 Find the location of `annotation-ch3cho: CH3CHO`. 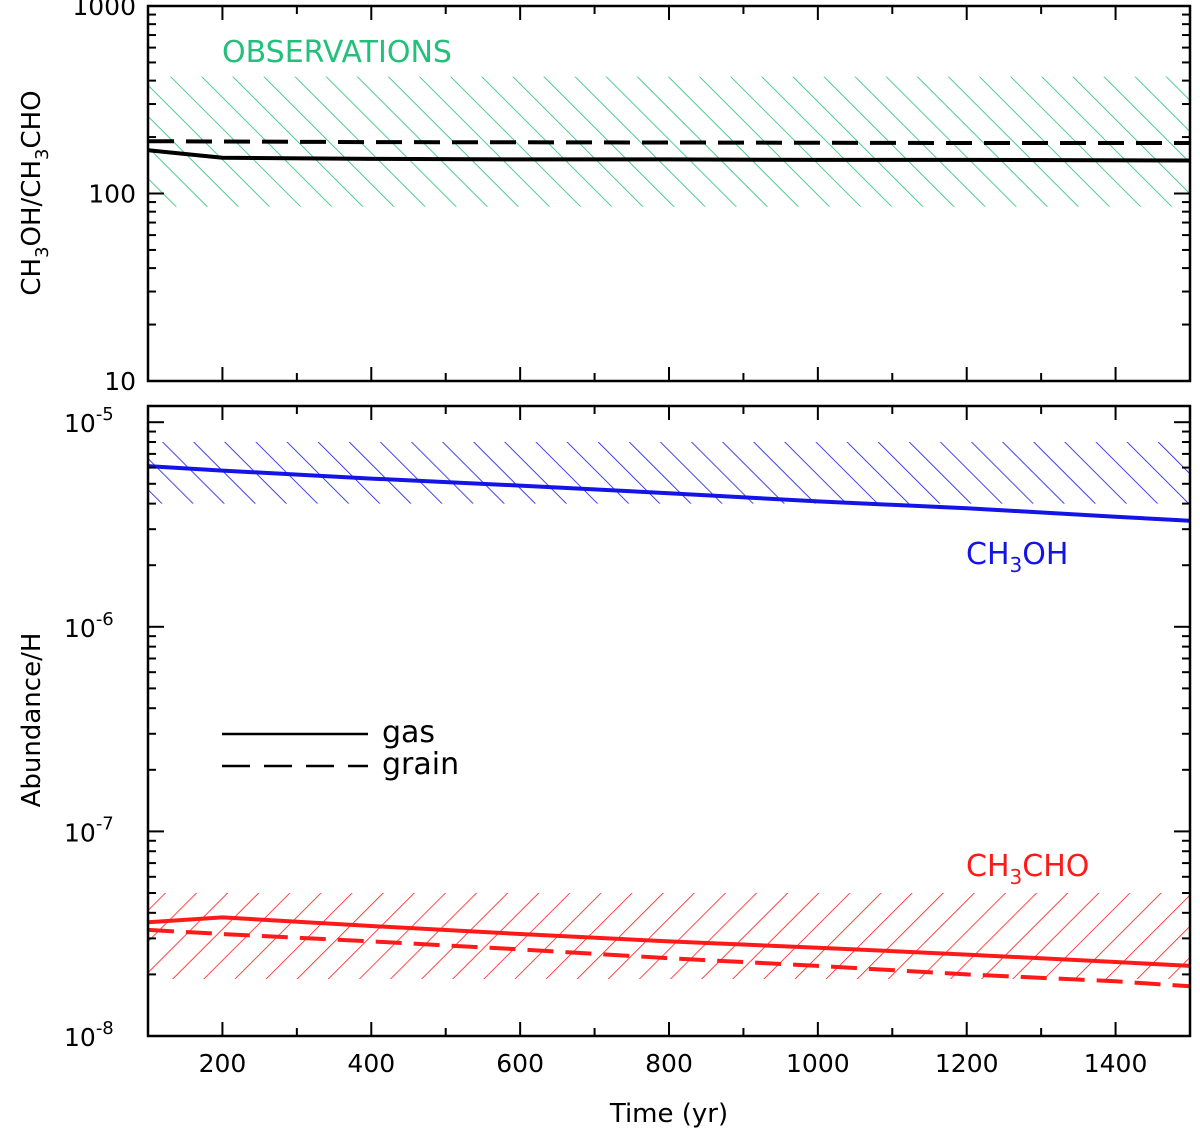

annotation-ch3cho: CH3CHO is located at coordinates (1027, 869).